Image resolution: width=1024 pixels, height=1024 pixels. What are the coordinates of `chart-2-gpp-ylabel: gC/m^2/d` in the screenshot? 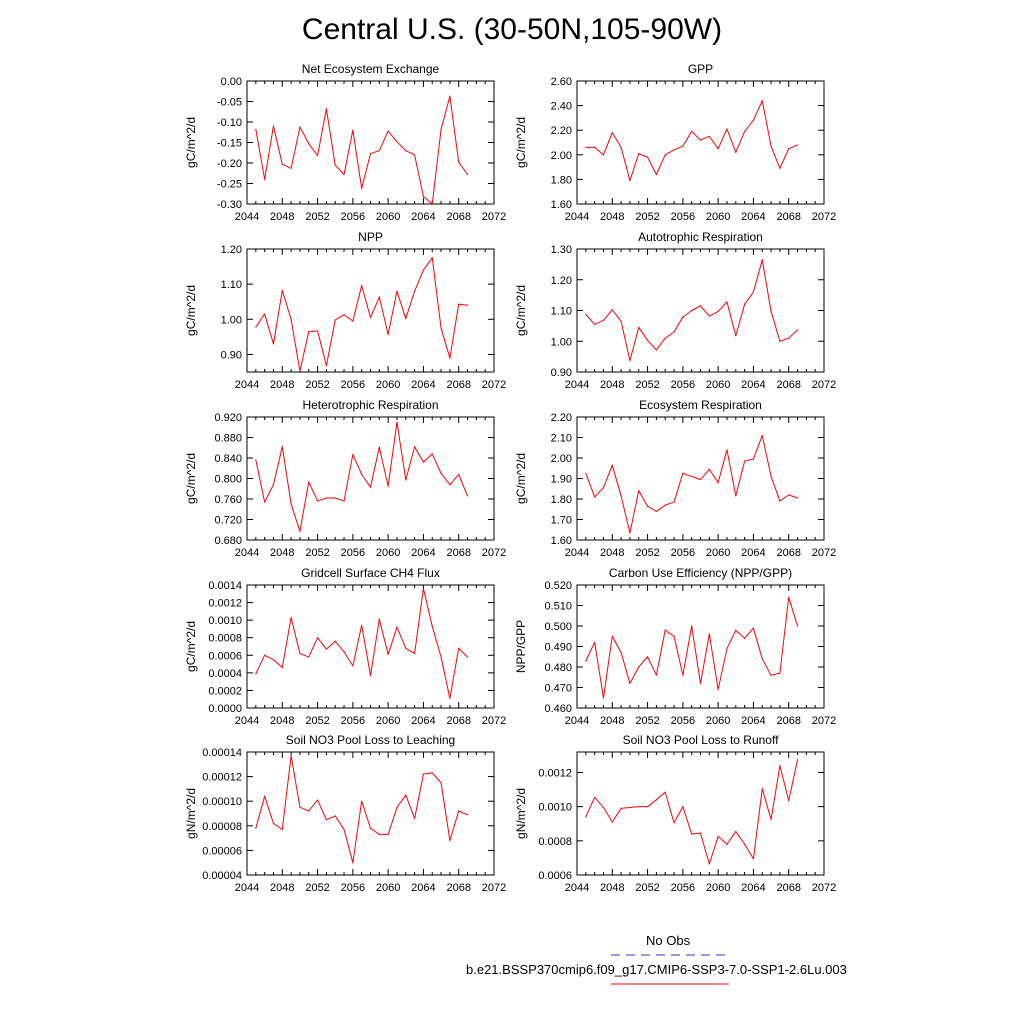 It's located at (521, 142).